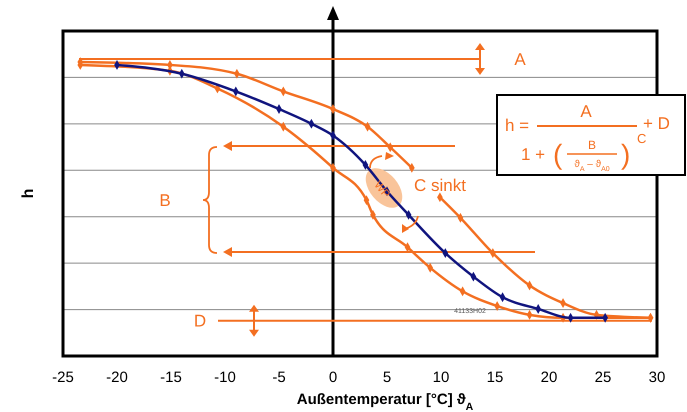 This screenshot has height=412, width=687. I want to click on x-tick-label: 20, so click(549, 377).